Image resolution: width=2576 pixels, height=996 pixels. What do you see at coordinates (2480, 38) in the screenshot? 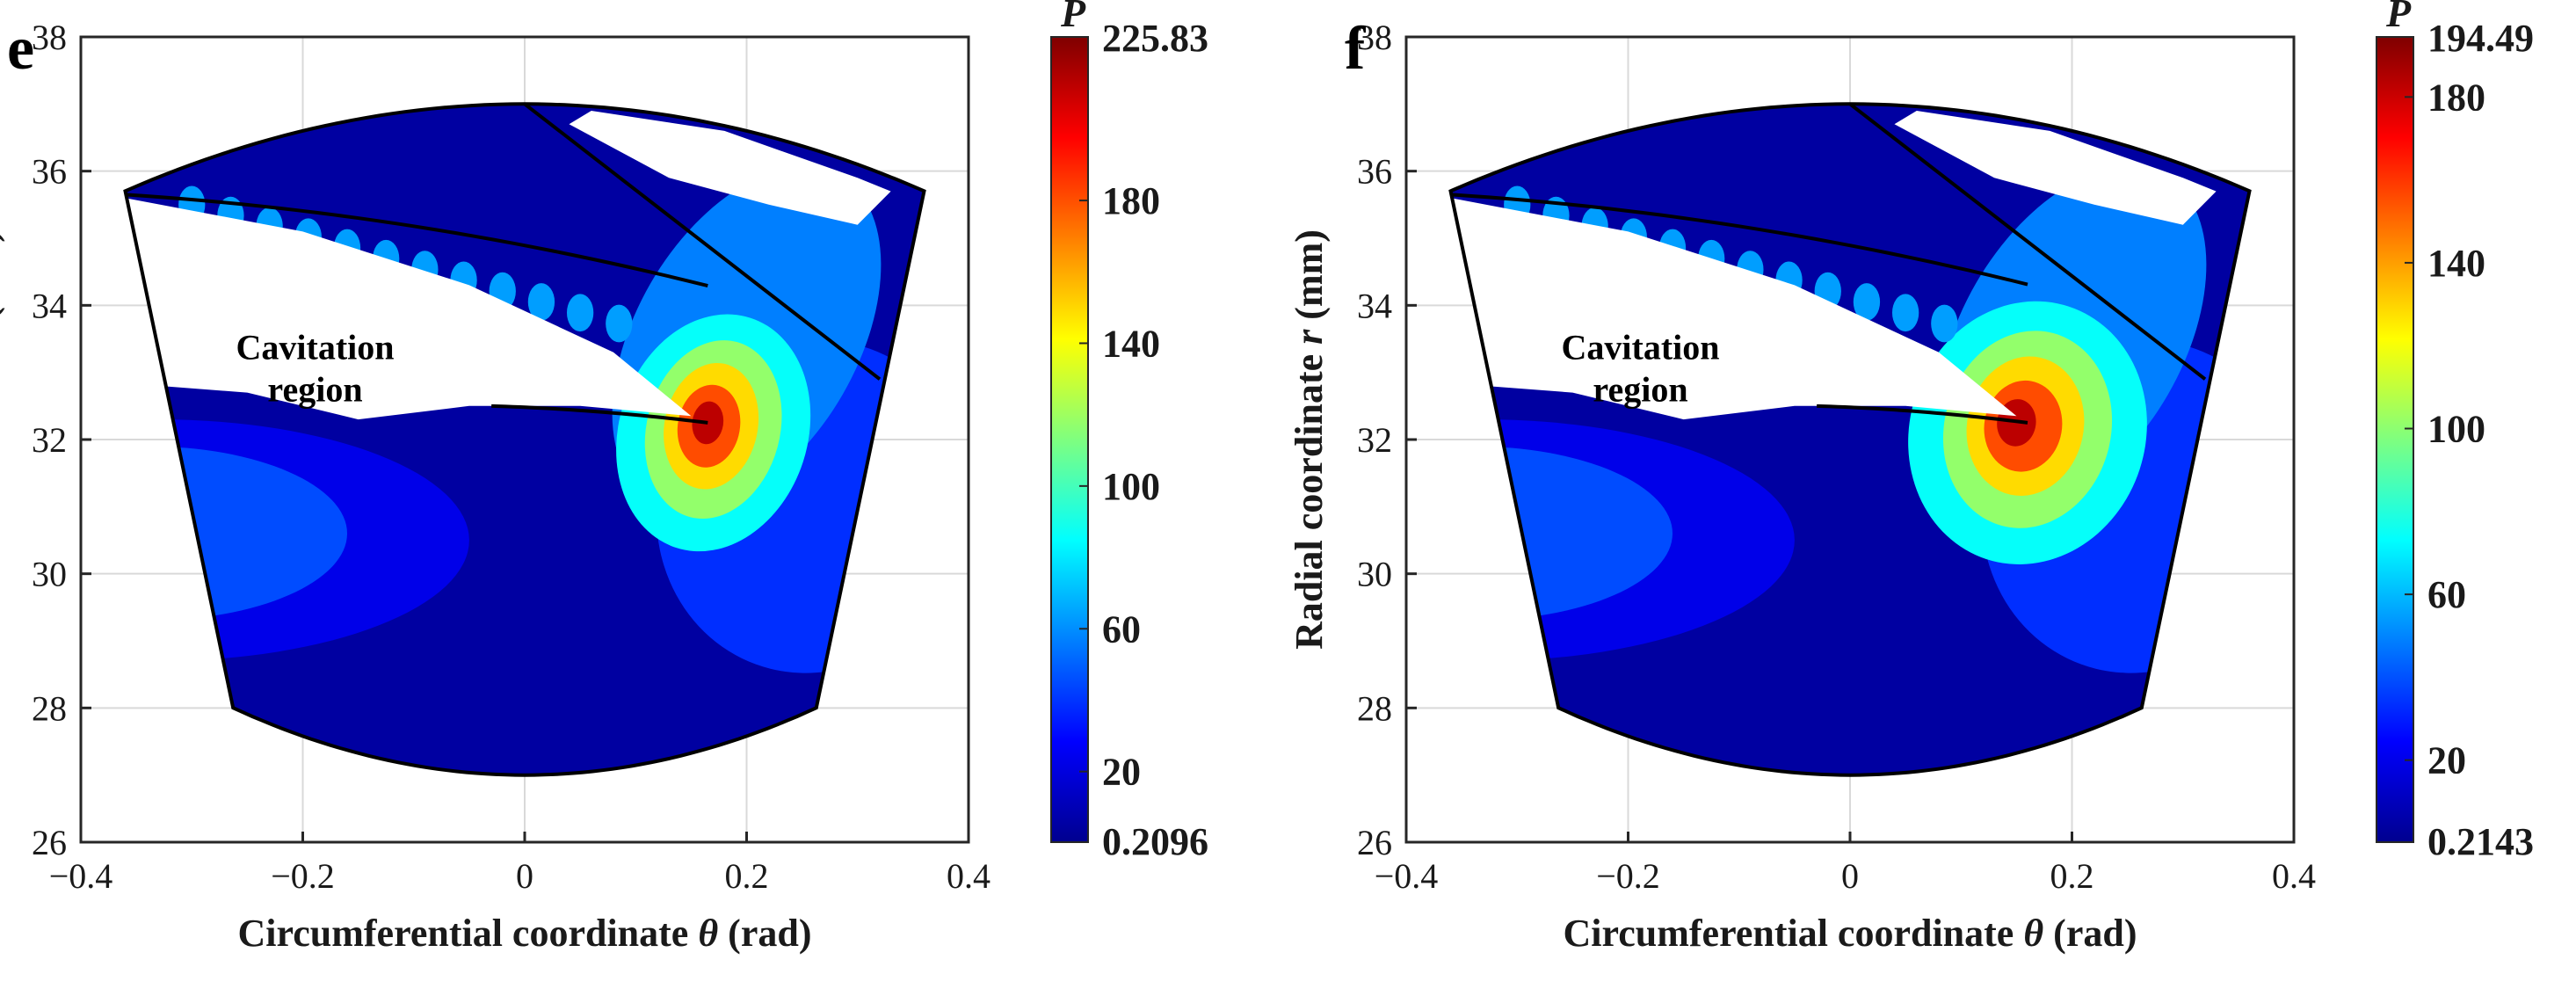
I see `colorbar-max-label: 194.49` at bounding box center [2480, 38].